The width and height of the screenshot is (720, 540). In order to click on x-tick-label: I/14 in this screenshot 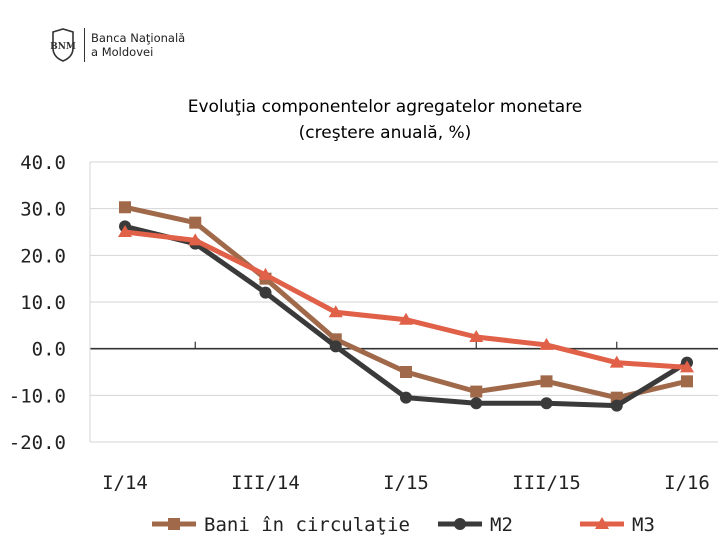, I will do `click(125, 483)`.